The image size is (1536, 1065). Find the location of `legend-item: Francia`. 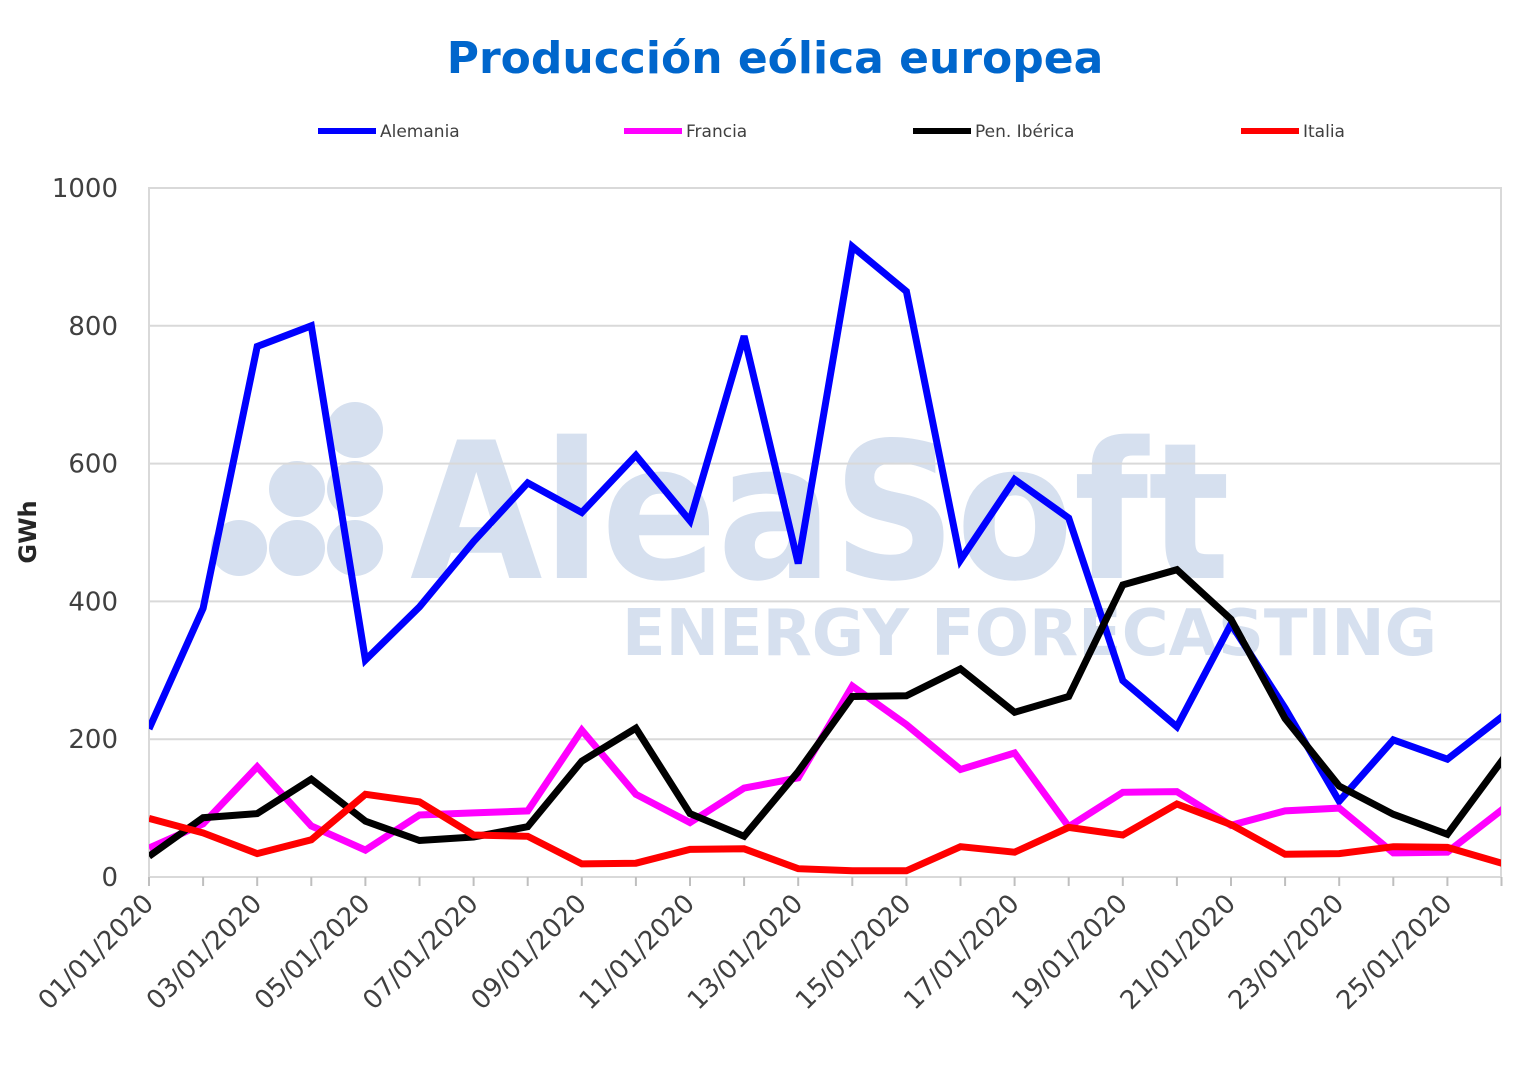

legend-item: Francia is located at coordinates (685, 132).